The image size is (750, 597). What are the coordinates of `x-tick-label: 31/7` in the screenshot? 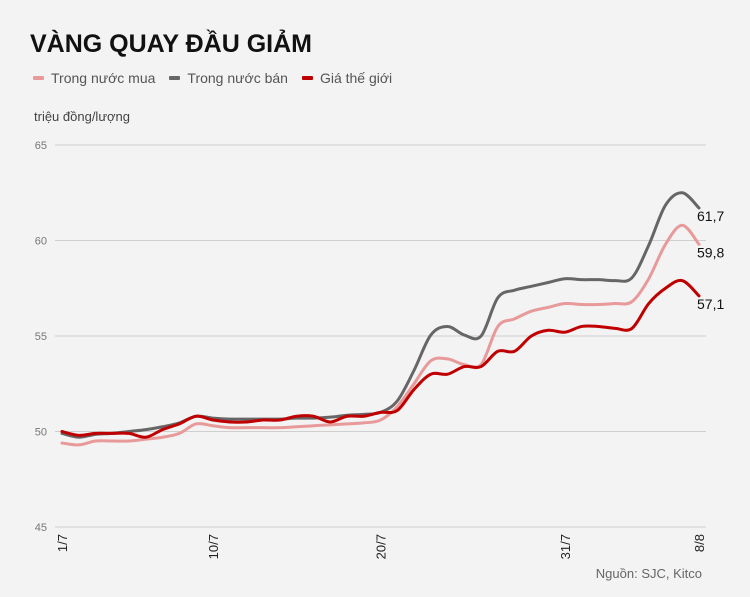 It's located at (565, 546).